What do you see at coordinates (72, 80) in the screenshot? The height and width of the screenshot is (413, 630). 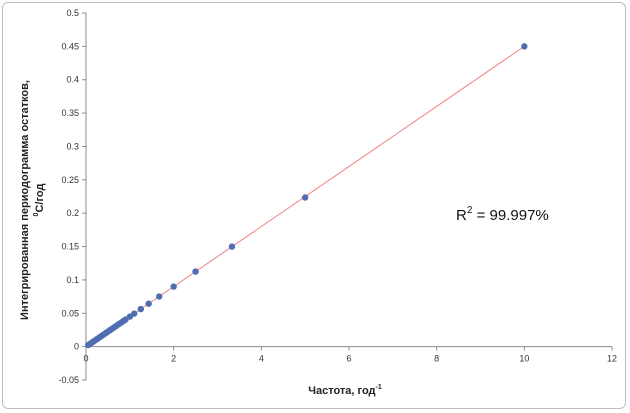 I see `y-tick-label: 0.4` at bounding box center [72, 80].